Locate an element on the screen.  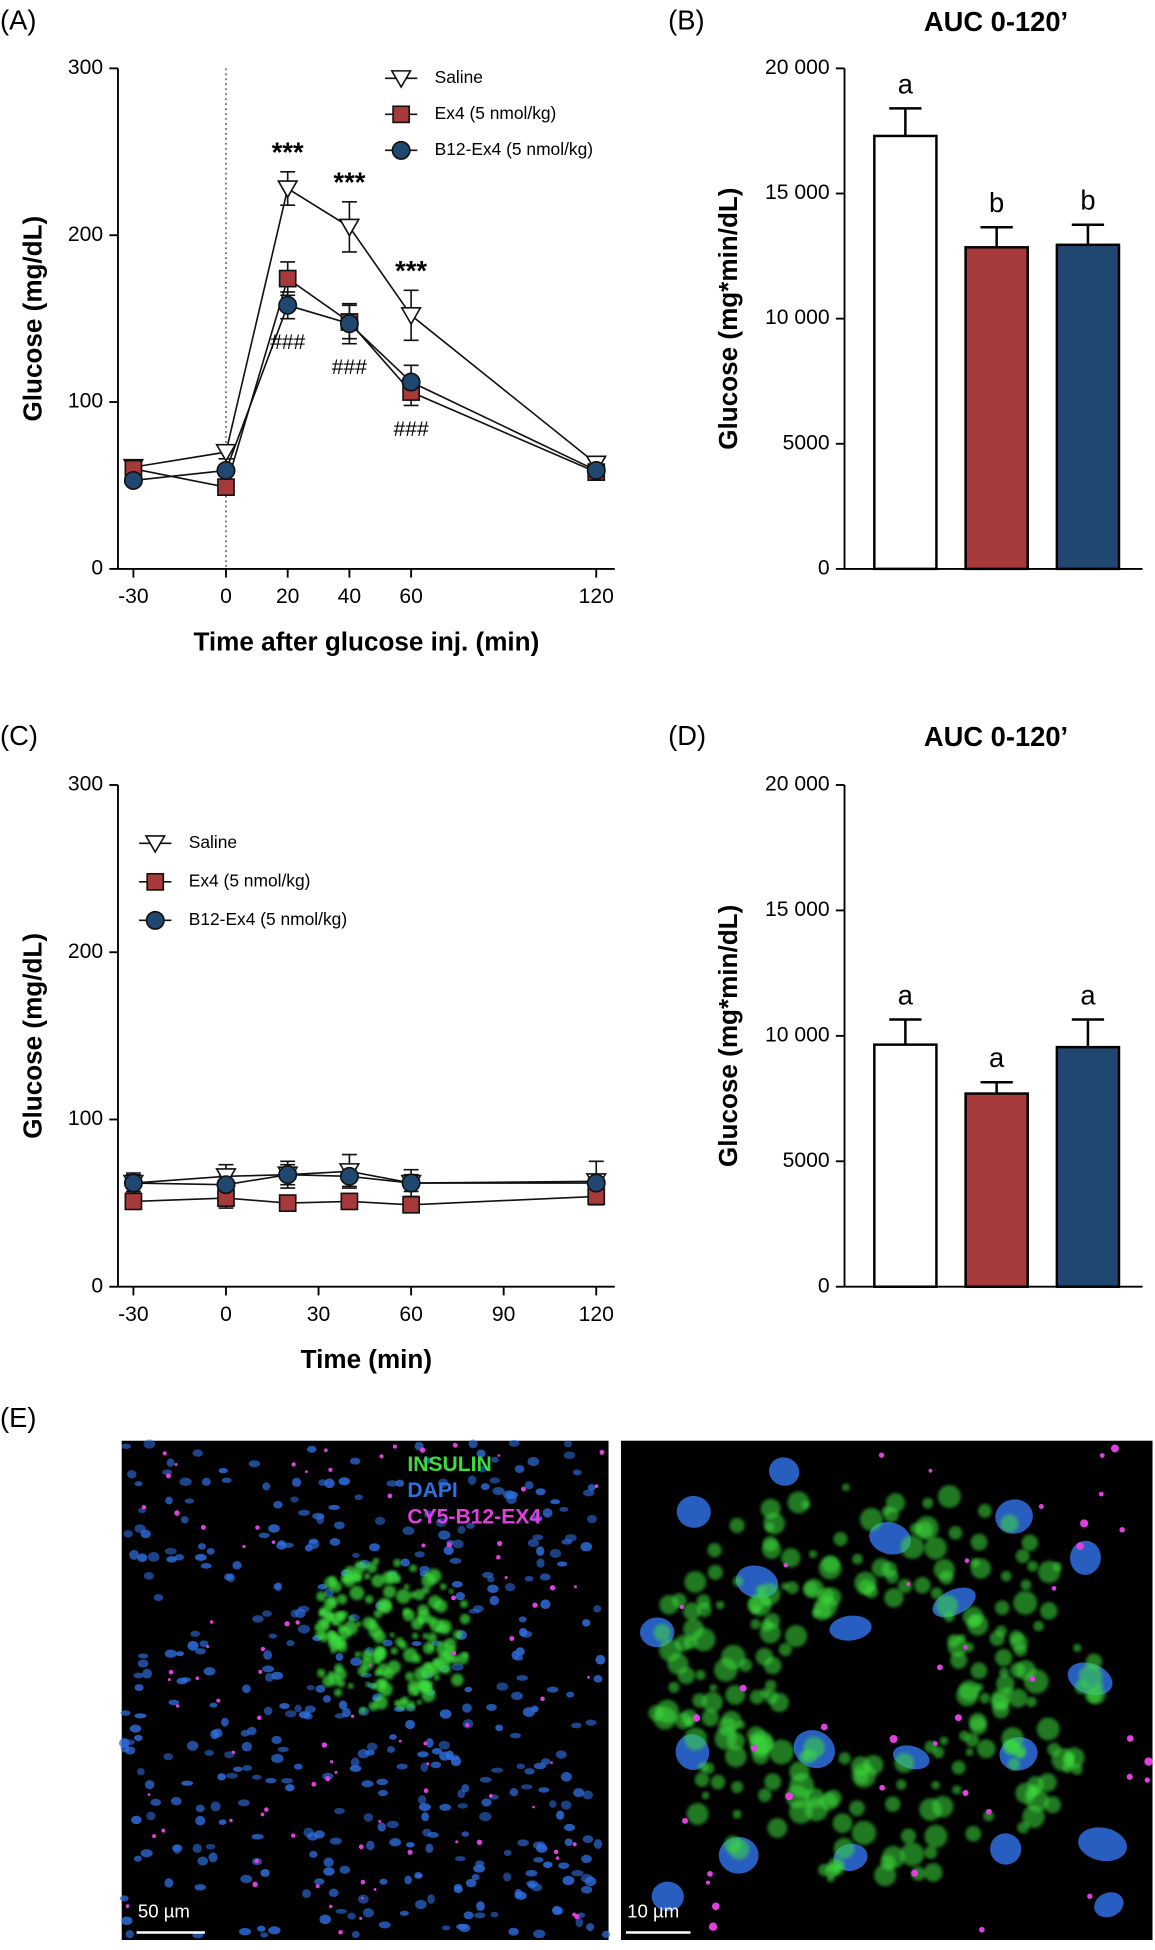
x-tick-label: 30 is located at coordinates (318, 1314).